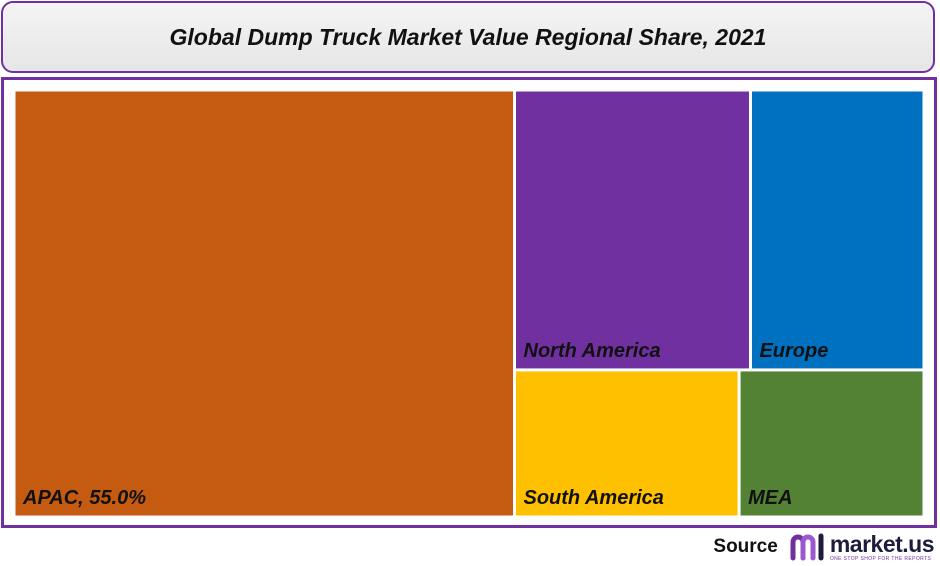 The width and height of the screenshot is (940, 566). What do you see at coordinates (627, 443) in the screenshot?
I see `treemap-cell-south-america` at bounding box center [627, 443].